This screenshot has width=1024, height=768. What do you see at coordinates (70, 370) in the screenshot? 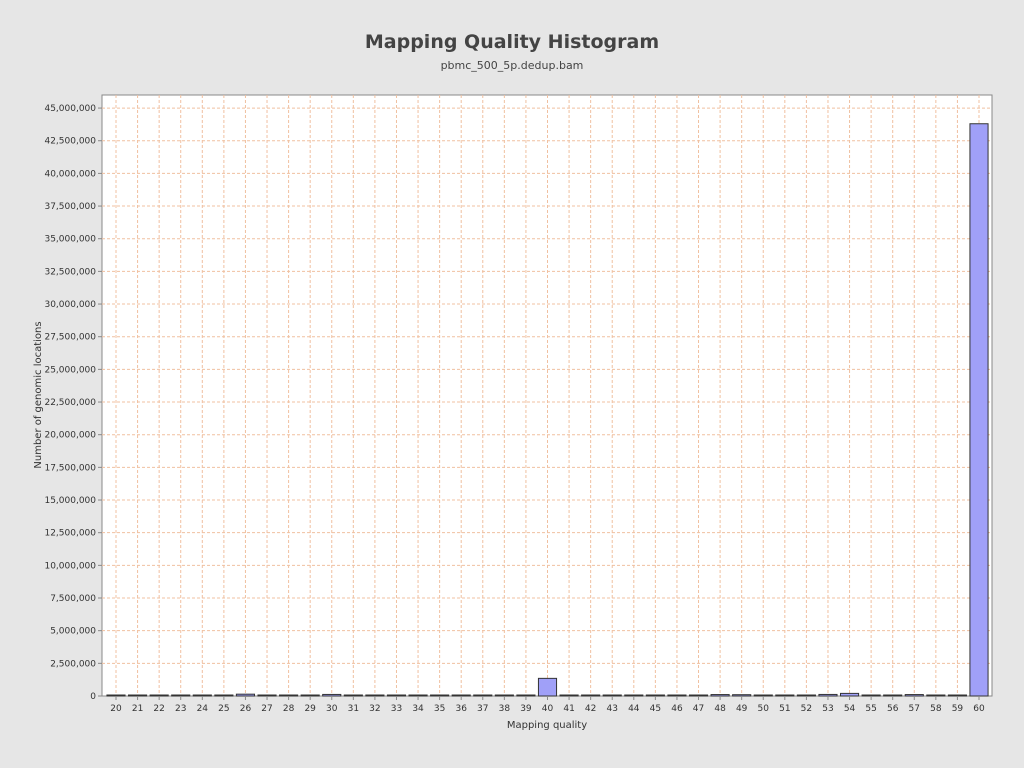
I see `y-tick-label: 25,000,000` at bounding box center [70, 370].